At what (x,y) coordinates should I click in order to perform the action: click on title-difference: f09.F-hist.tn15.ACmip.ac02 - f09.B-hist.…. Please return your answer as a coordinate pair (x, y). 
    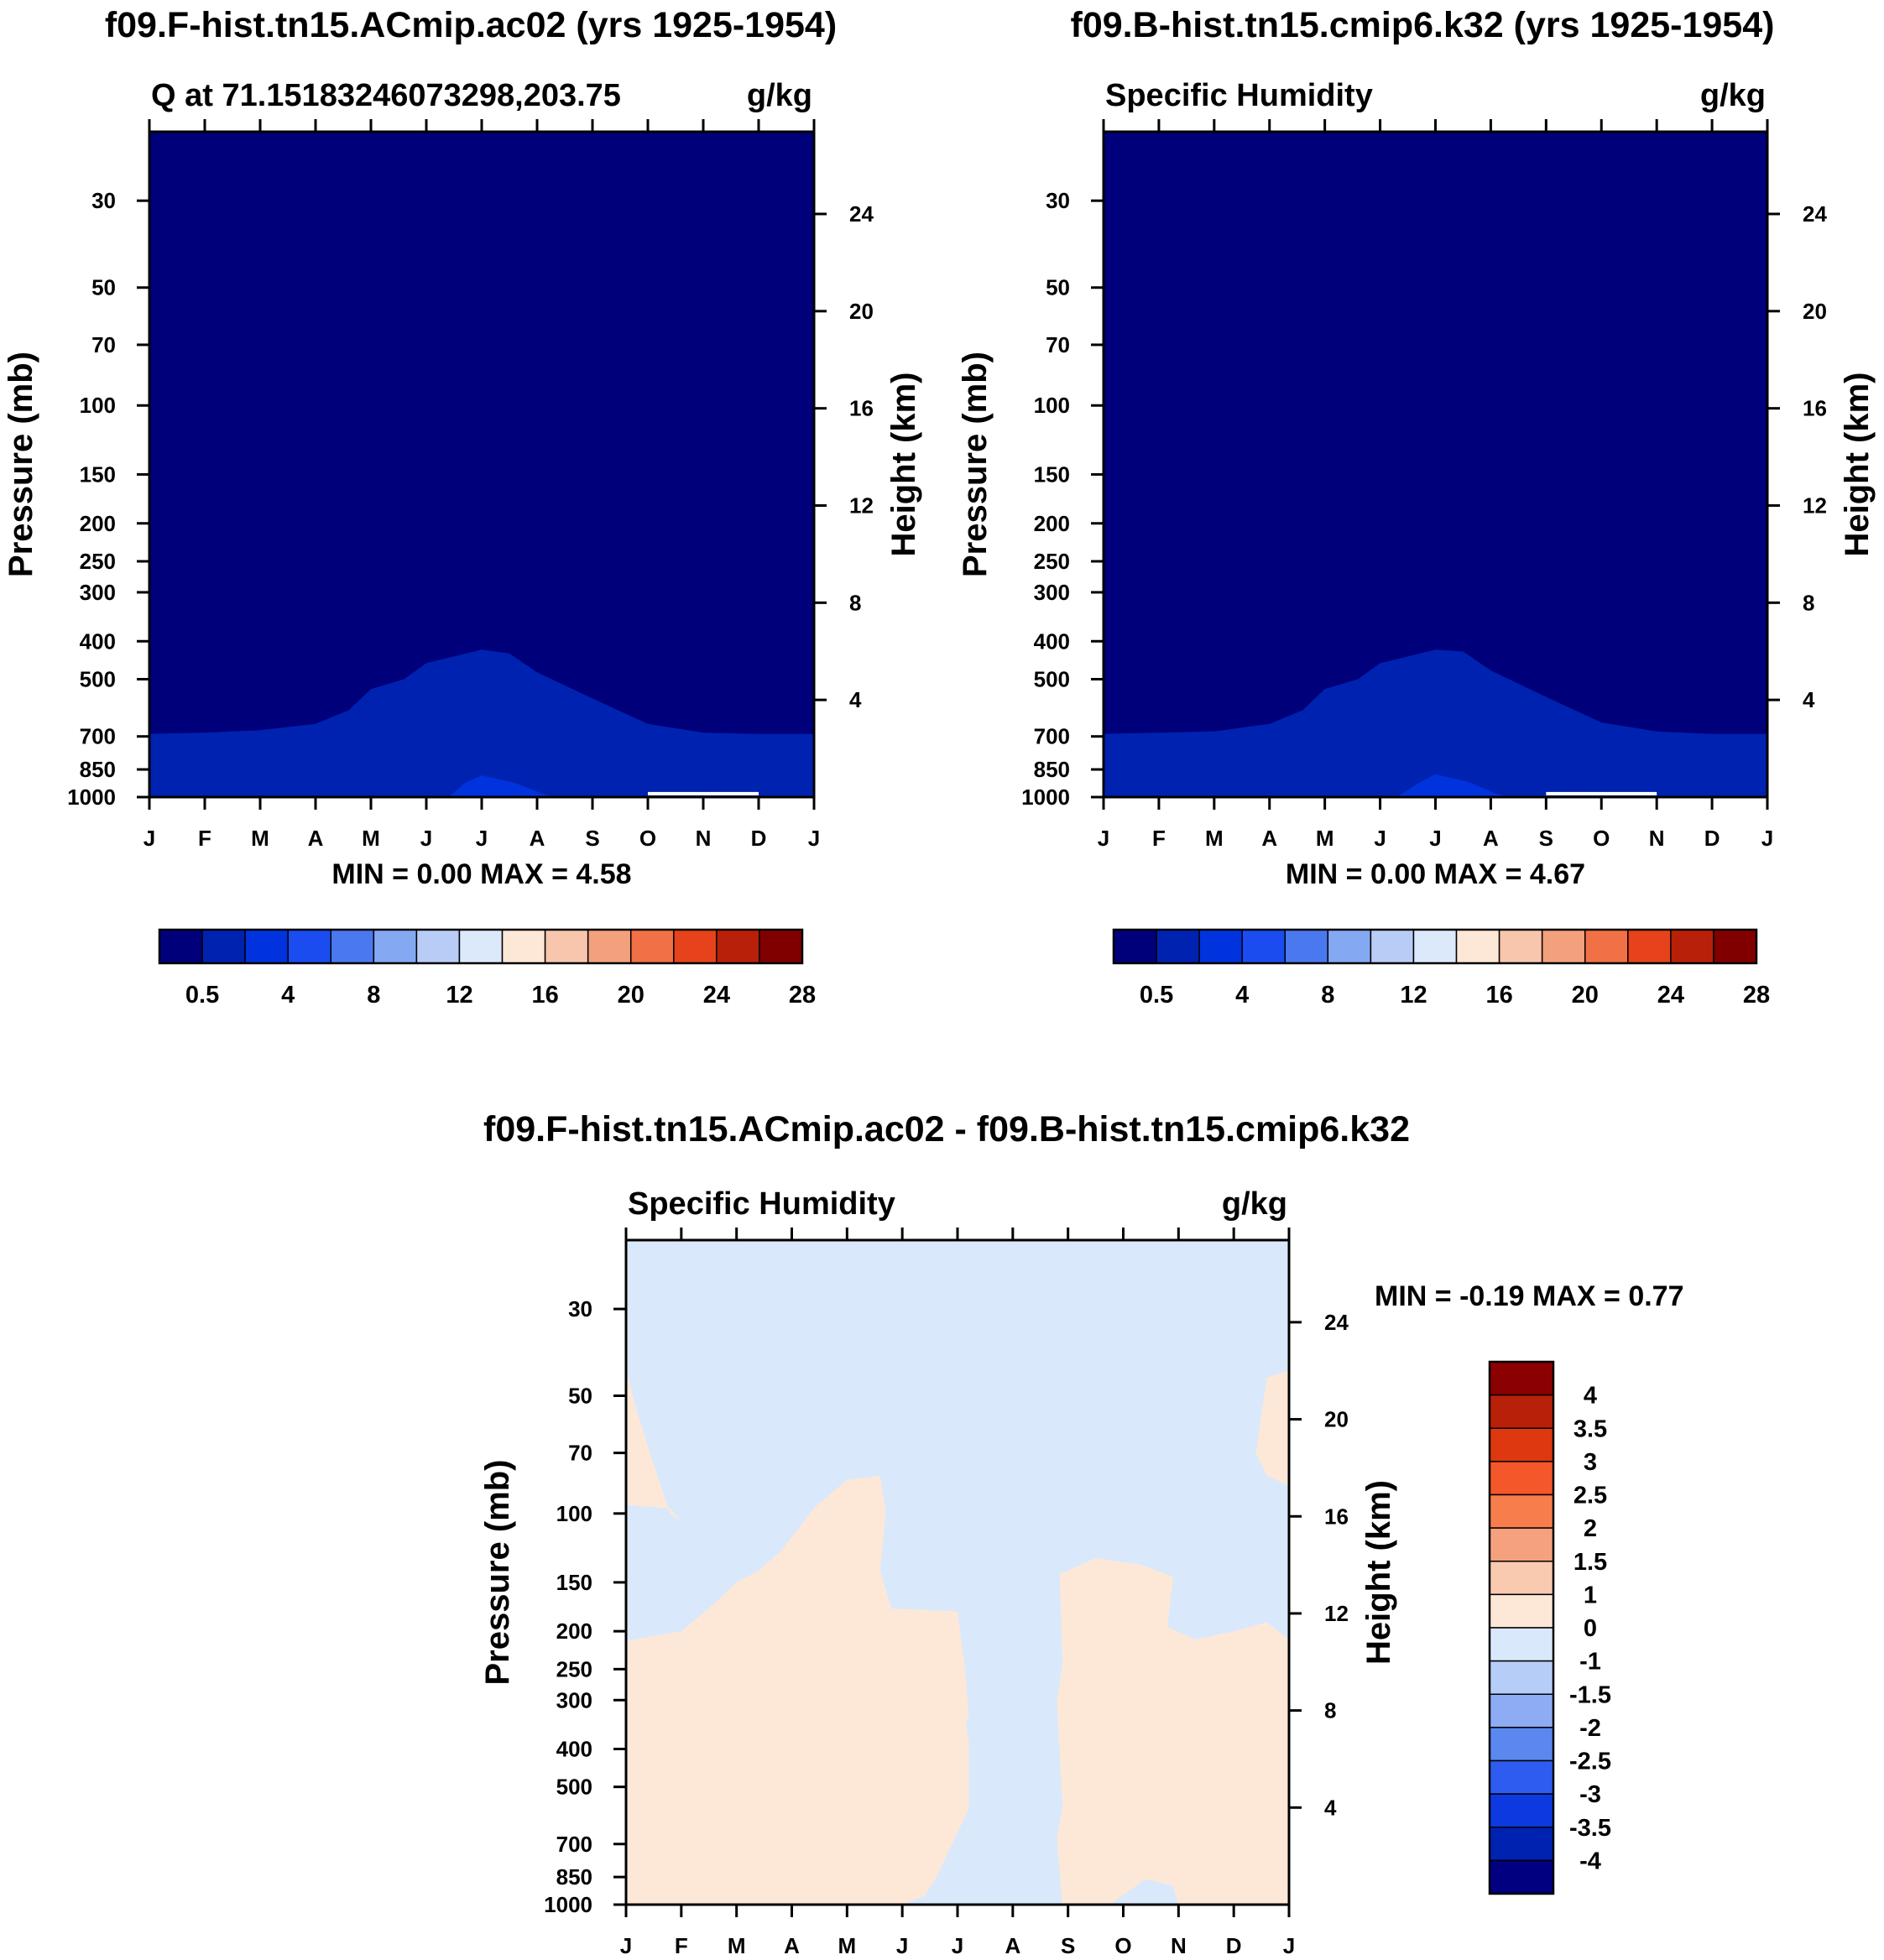
    Looking at the image, I should click on (946, 1129).